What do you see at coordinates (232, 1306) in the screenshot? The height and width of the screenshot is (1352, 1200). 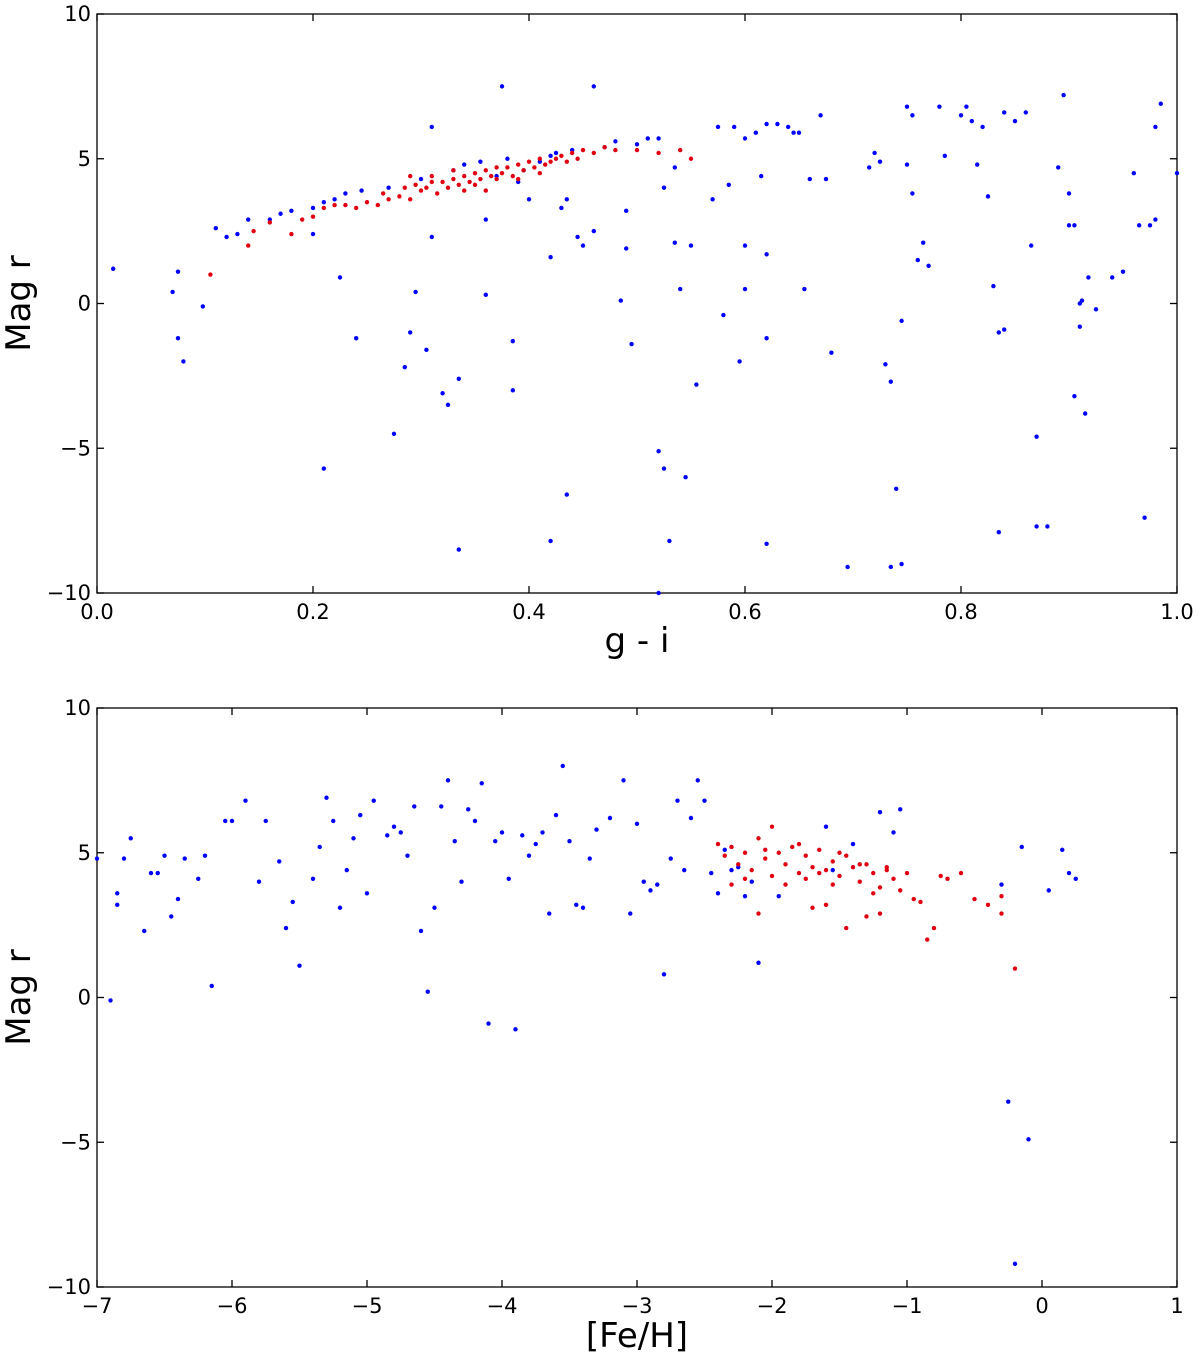 I see `x-tick-label: −6` at bounding box center [232, 1306].